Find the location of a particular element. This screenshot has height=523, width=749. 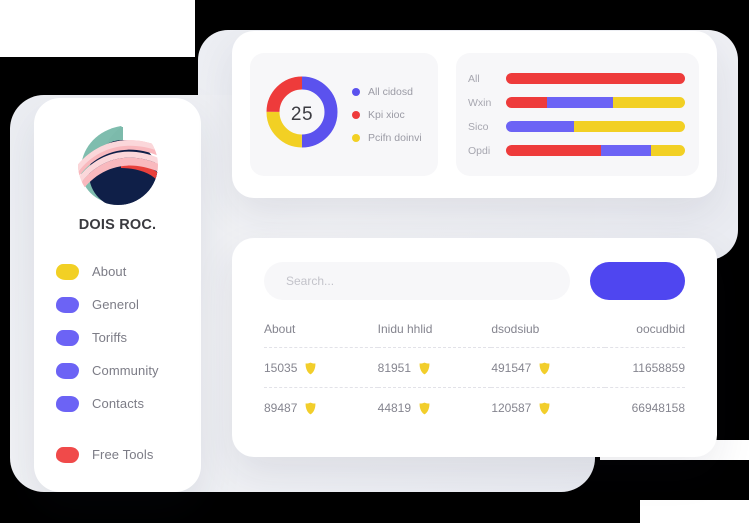

search-row is located at coordinates (474, 281).